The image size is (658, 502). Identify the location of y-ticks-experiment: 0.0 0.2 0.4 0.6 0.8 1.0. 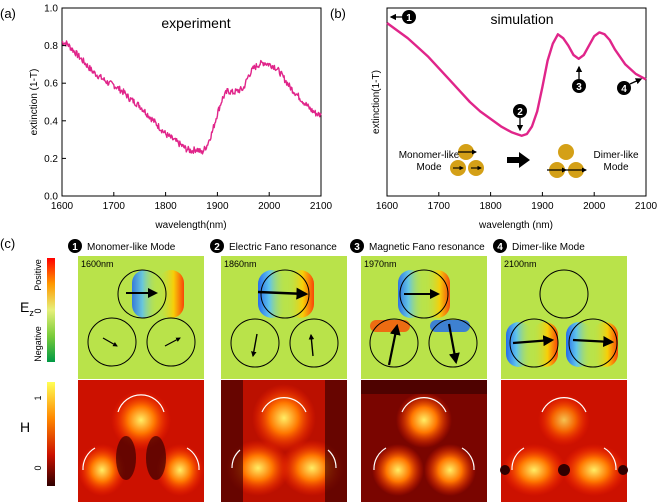
(55, 103).